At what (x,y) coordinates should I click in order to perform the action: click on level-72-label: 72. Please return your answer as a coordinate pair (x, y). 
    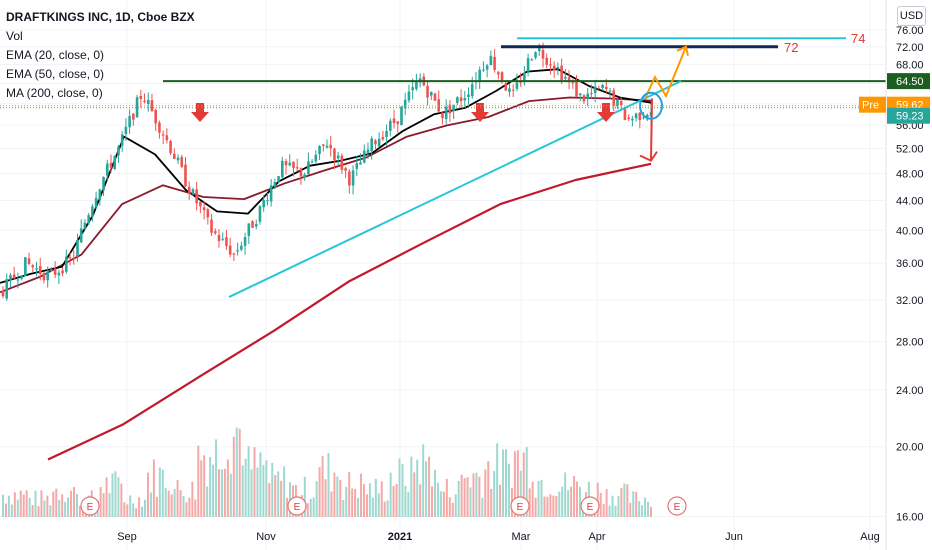
    Looking at the image, I should click on (791, 47).